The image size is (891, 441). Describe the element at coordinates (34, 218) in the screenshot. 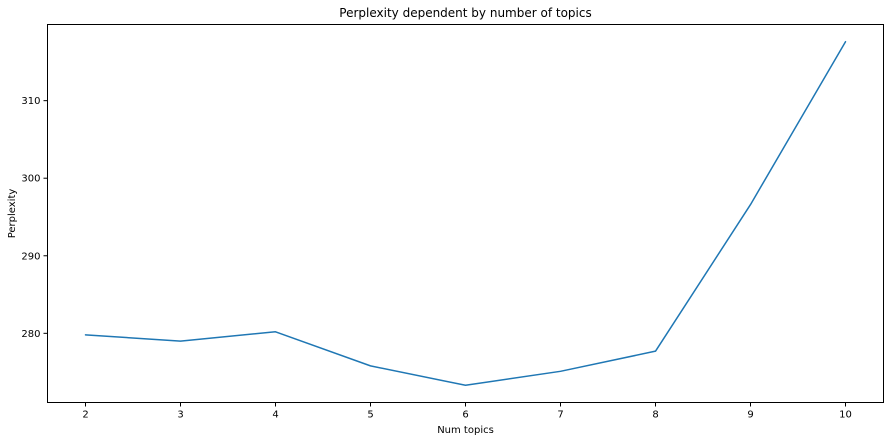

I see `y-axis: 280 290 300 310` at that location.